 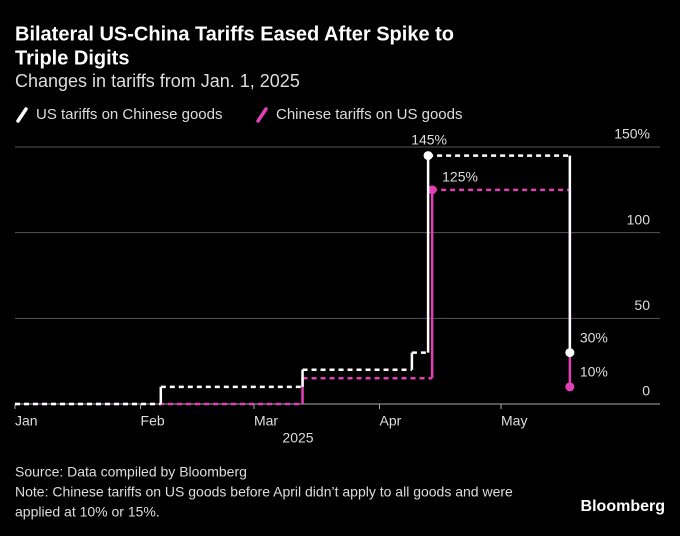 What do you see at coordinates (391, 421) in the screenshot?
I see `x-tick-label: Apr` at bounding box center [391, 421].